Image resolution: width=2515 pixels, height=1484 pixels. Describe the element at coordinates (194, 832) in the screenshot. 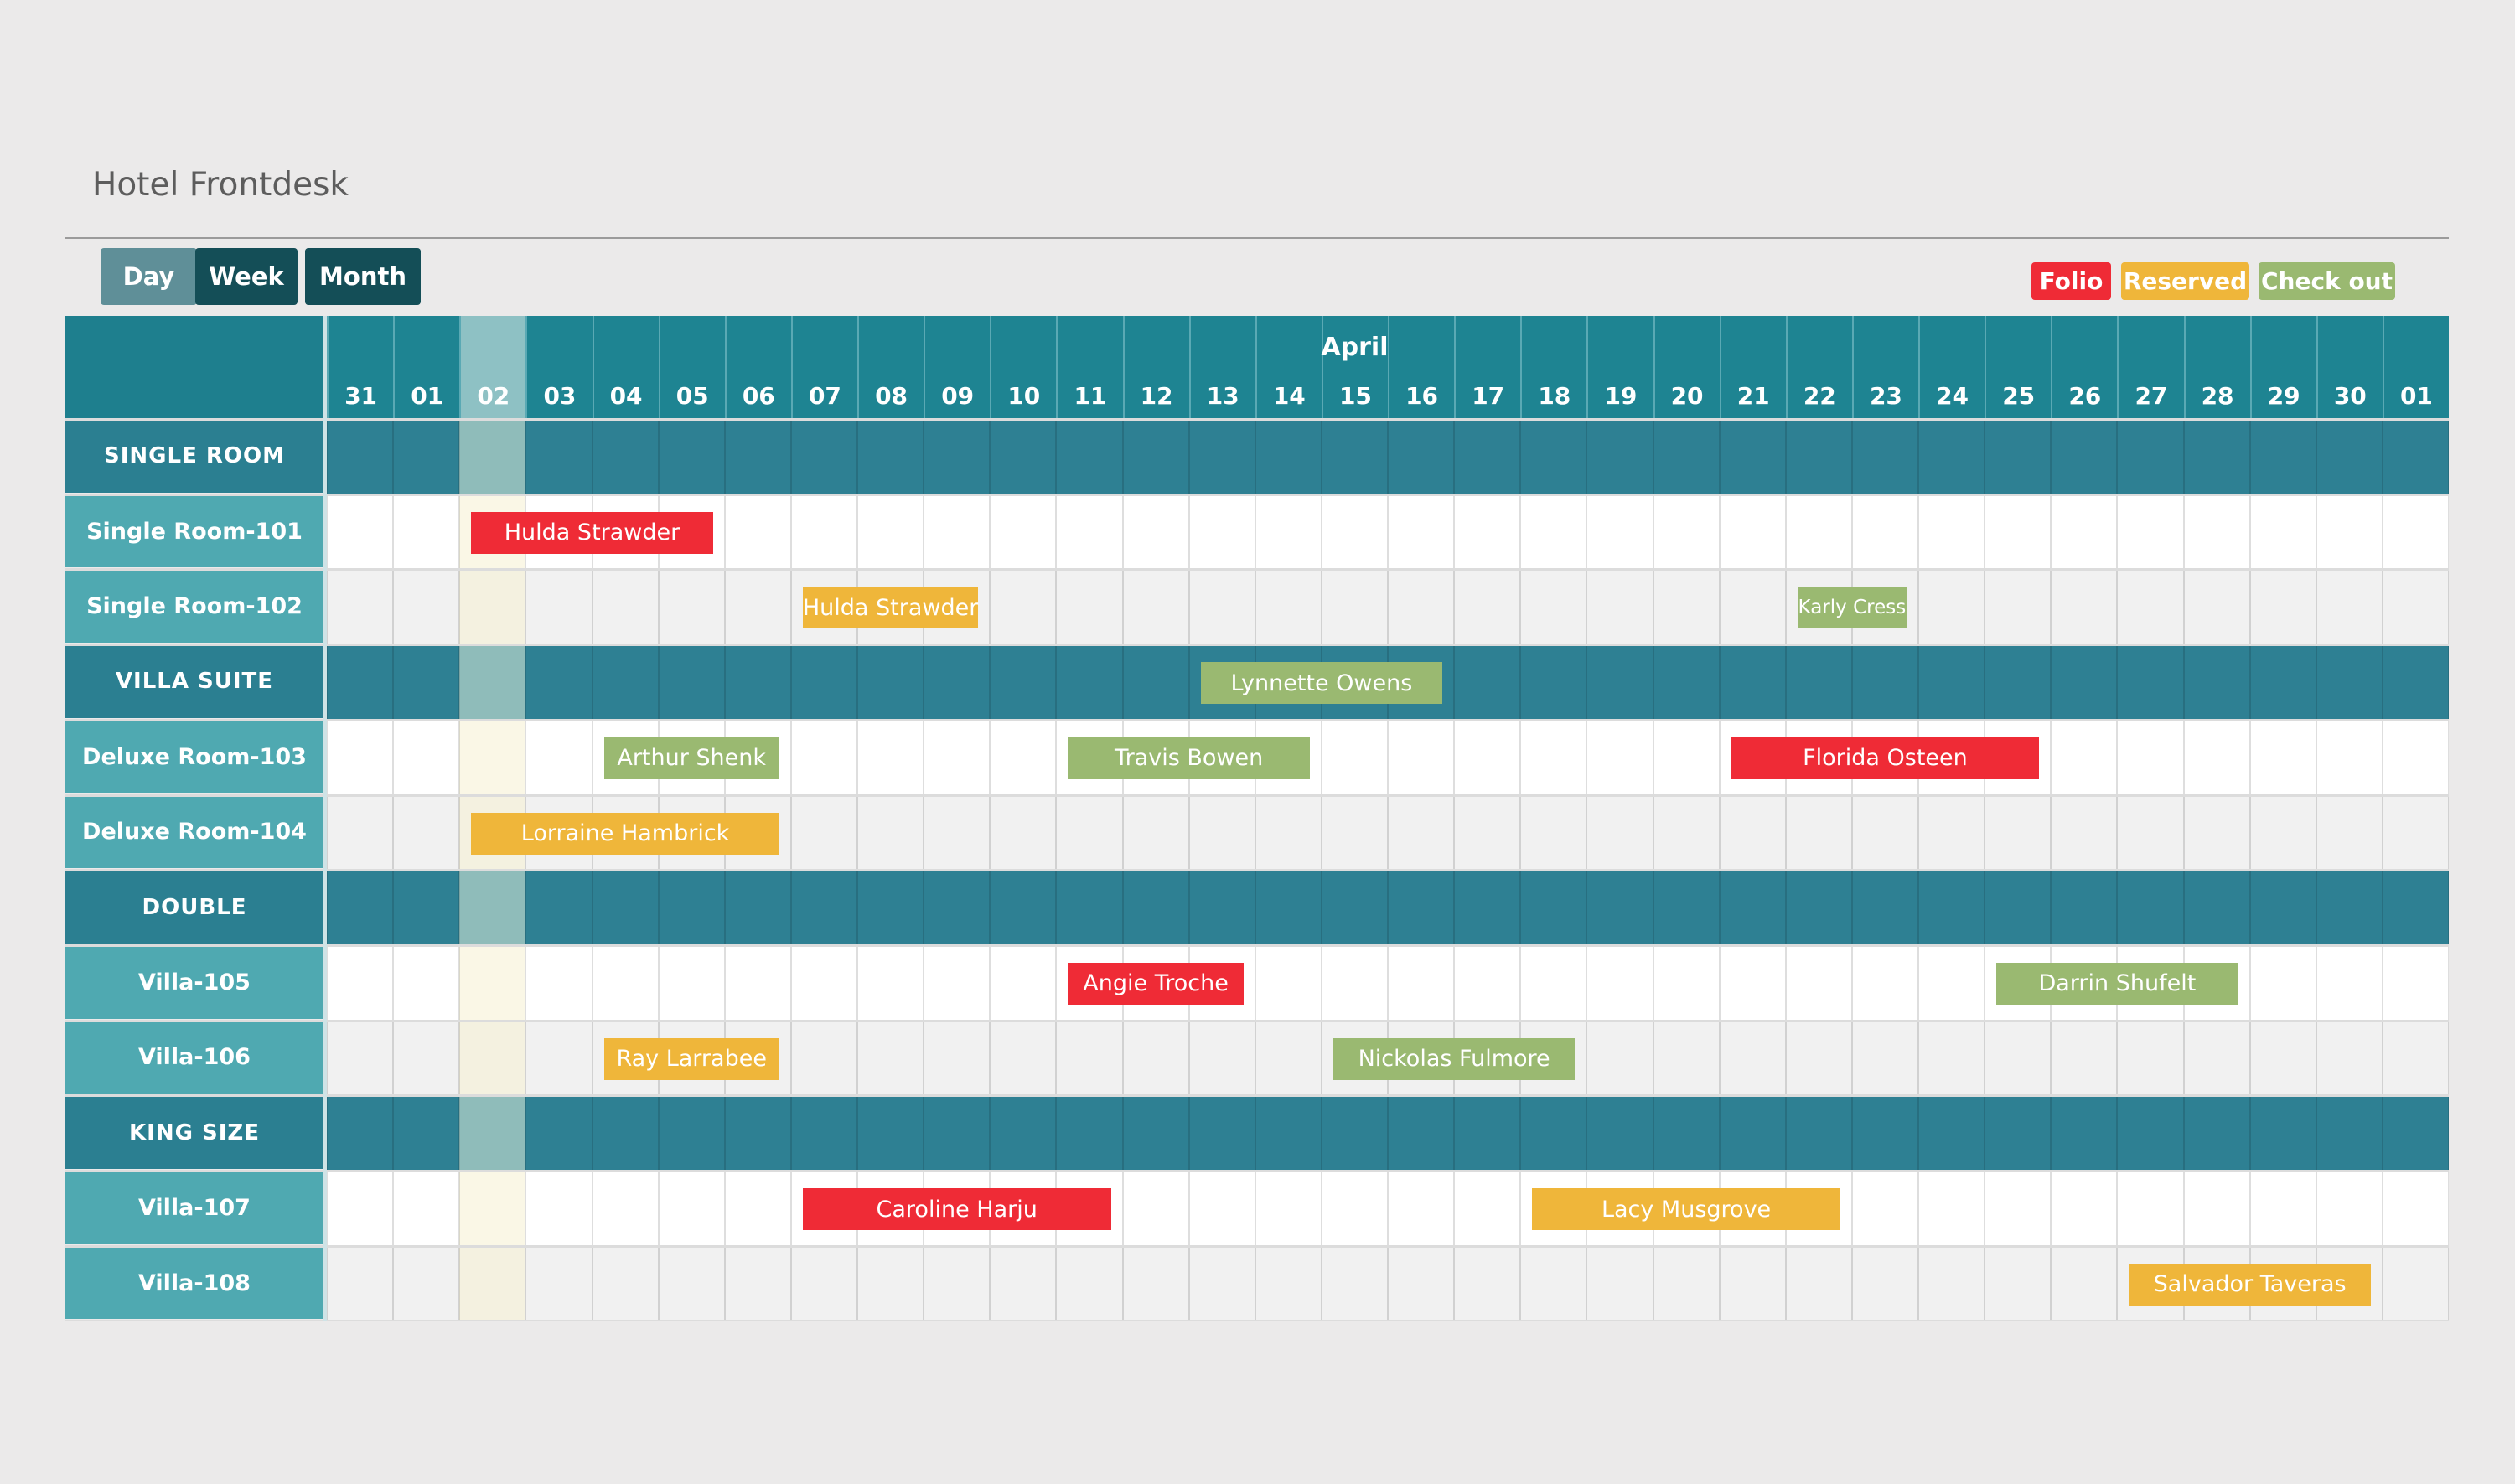

I see `room-label: Deluxe Room-104` at that location.